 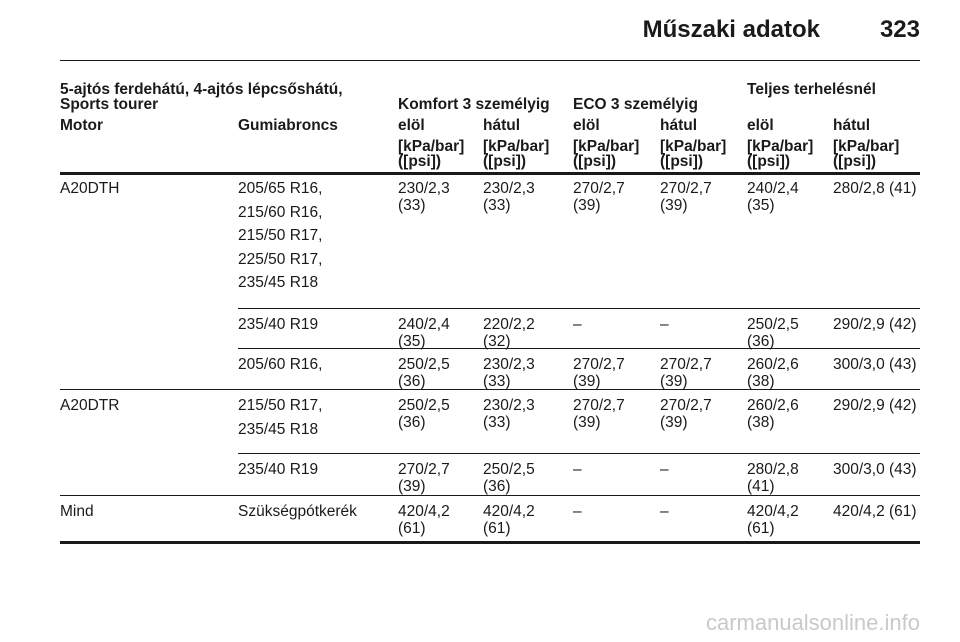 What do you see at coordinates (297, 511) in the screenshot?
I see `tyre-cell: Szükségpótkerék` at bounding box center [297, 511].